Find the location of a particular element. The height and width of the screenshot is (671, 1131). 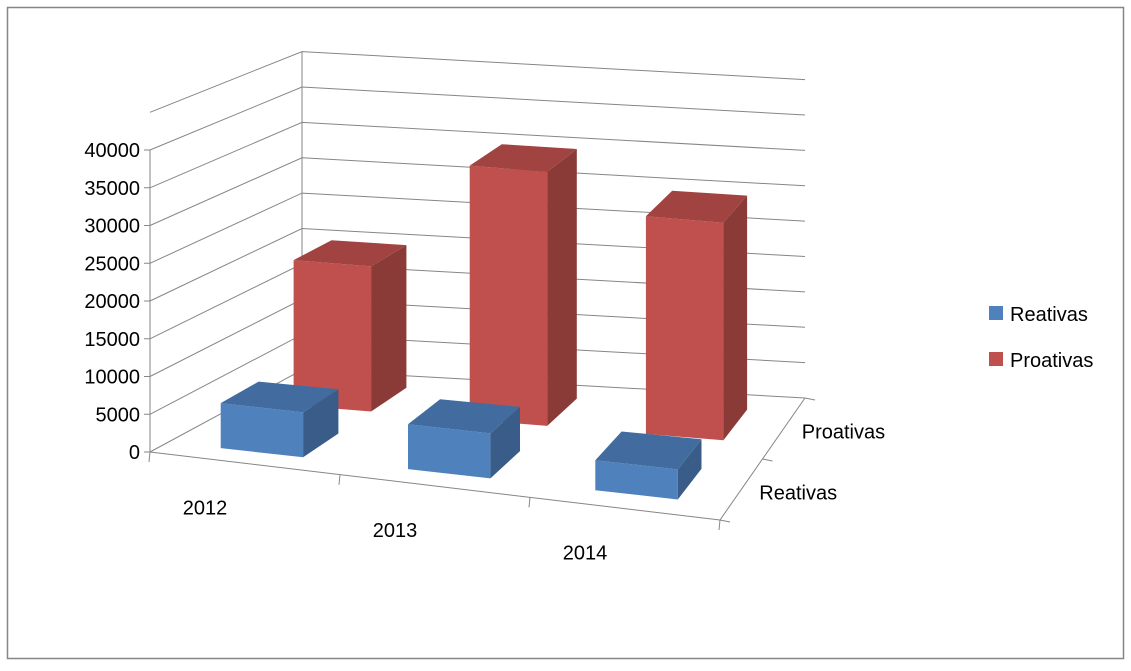

legend-label-1: Proativas is located at coordinates (1051, 361).